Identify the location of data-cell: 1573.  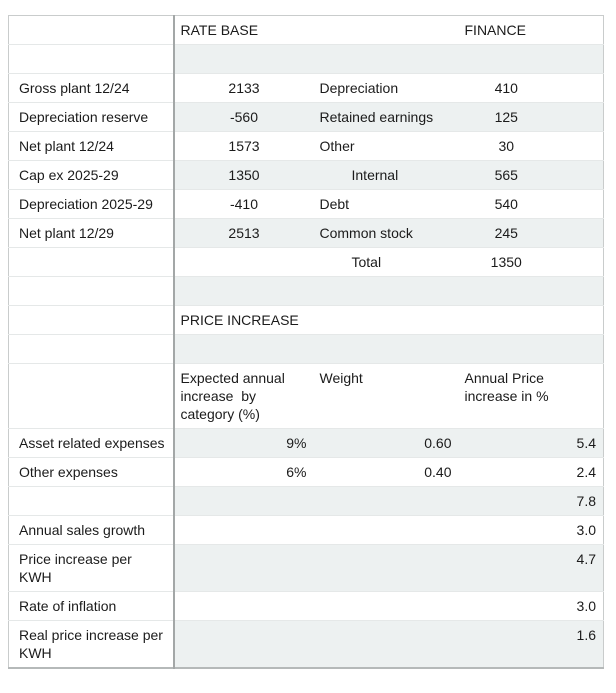
(243, 146).